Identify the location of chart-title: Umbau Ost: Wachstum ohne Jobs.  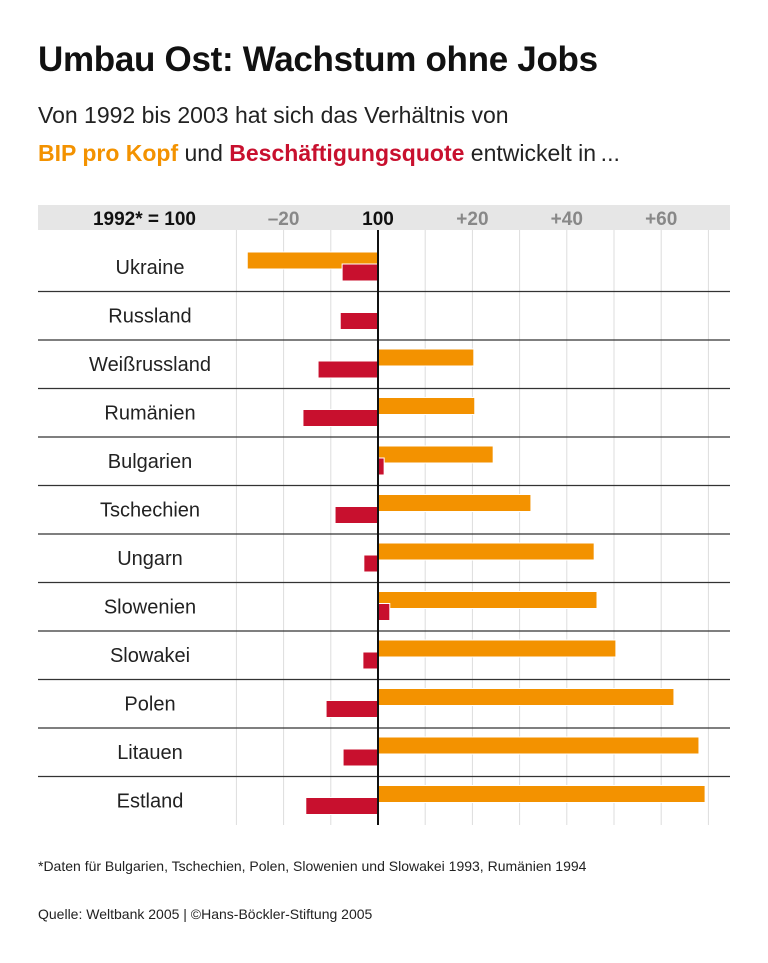
(318, 59).